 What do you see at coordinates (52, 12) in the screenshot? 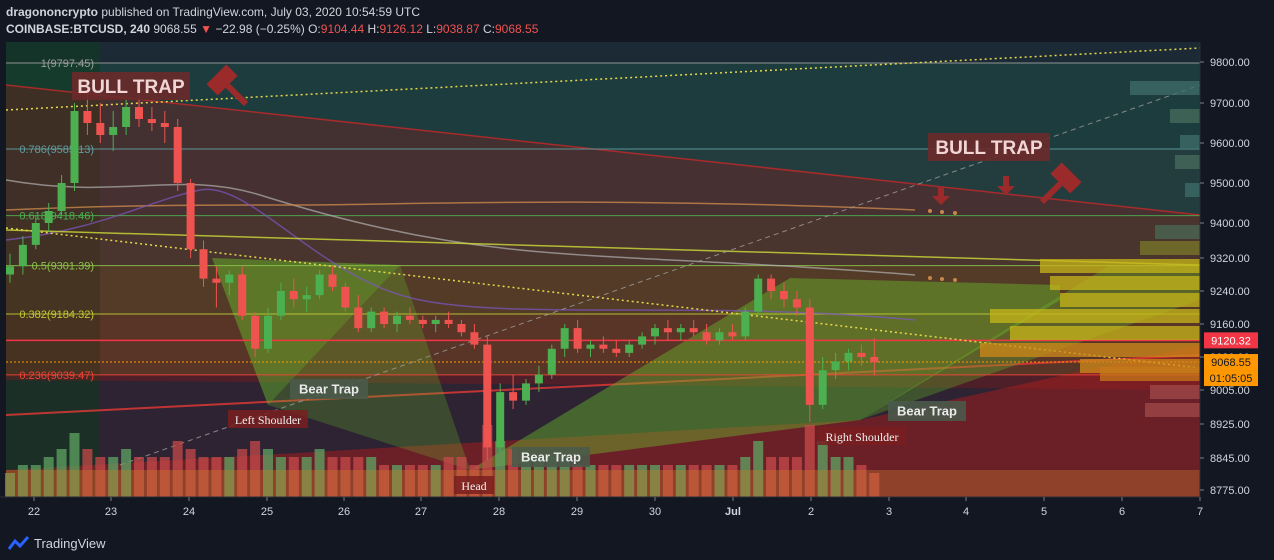
I see `author-name: dragononcrypto` at bounding box center [52, 12].